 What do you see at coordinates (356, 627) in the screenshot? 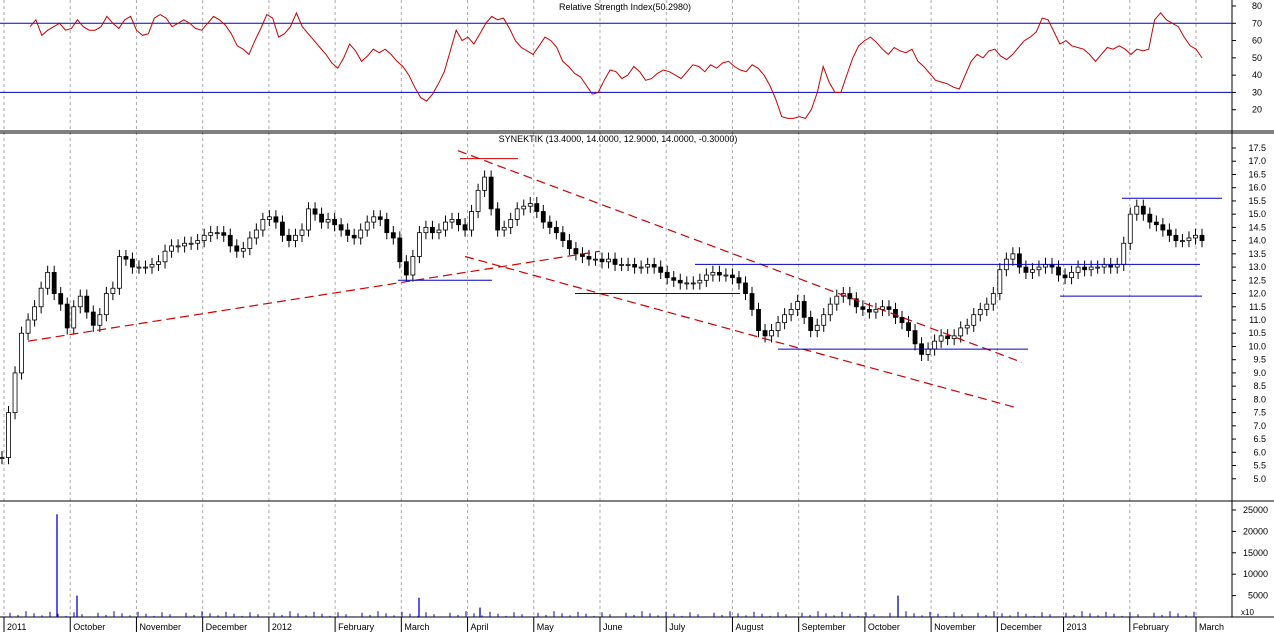
I see `x-axis-label: February` at bounding box center [356, 627].